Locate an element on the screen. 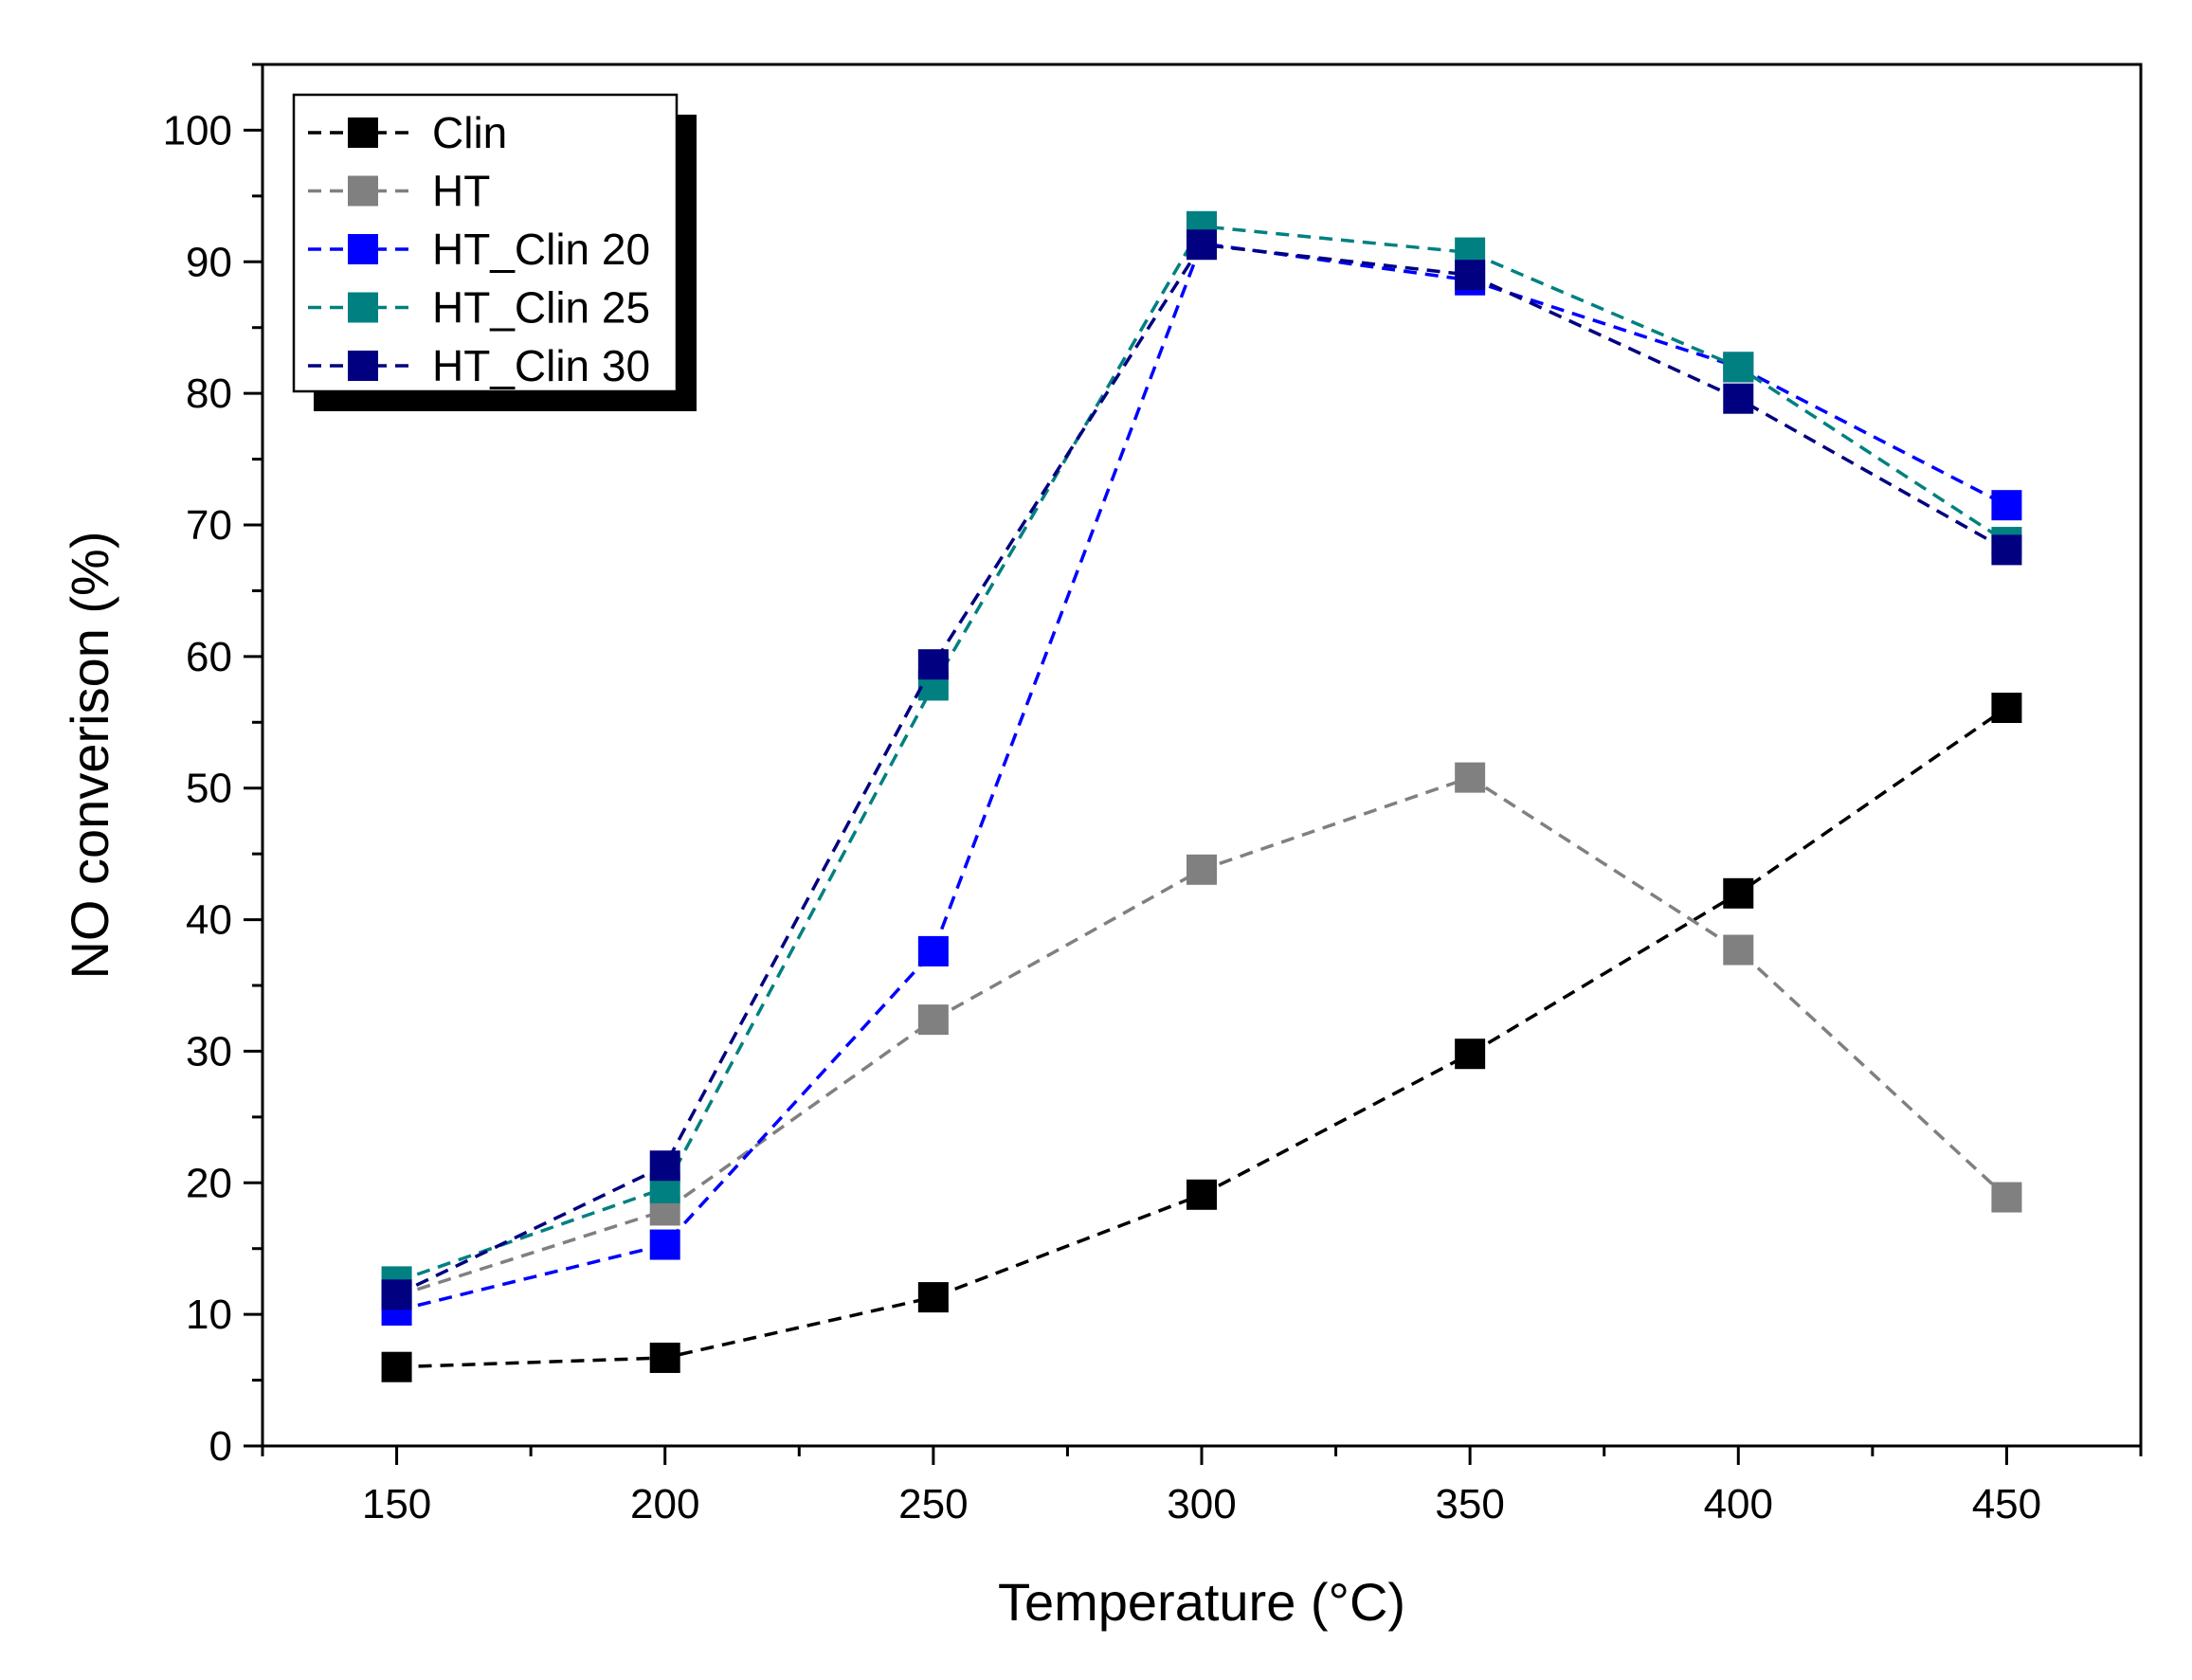  y-tick-label: 100 is located at coordinates (197, 130).